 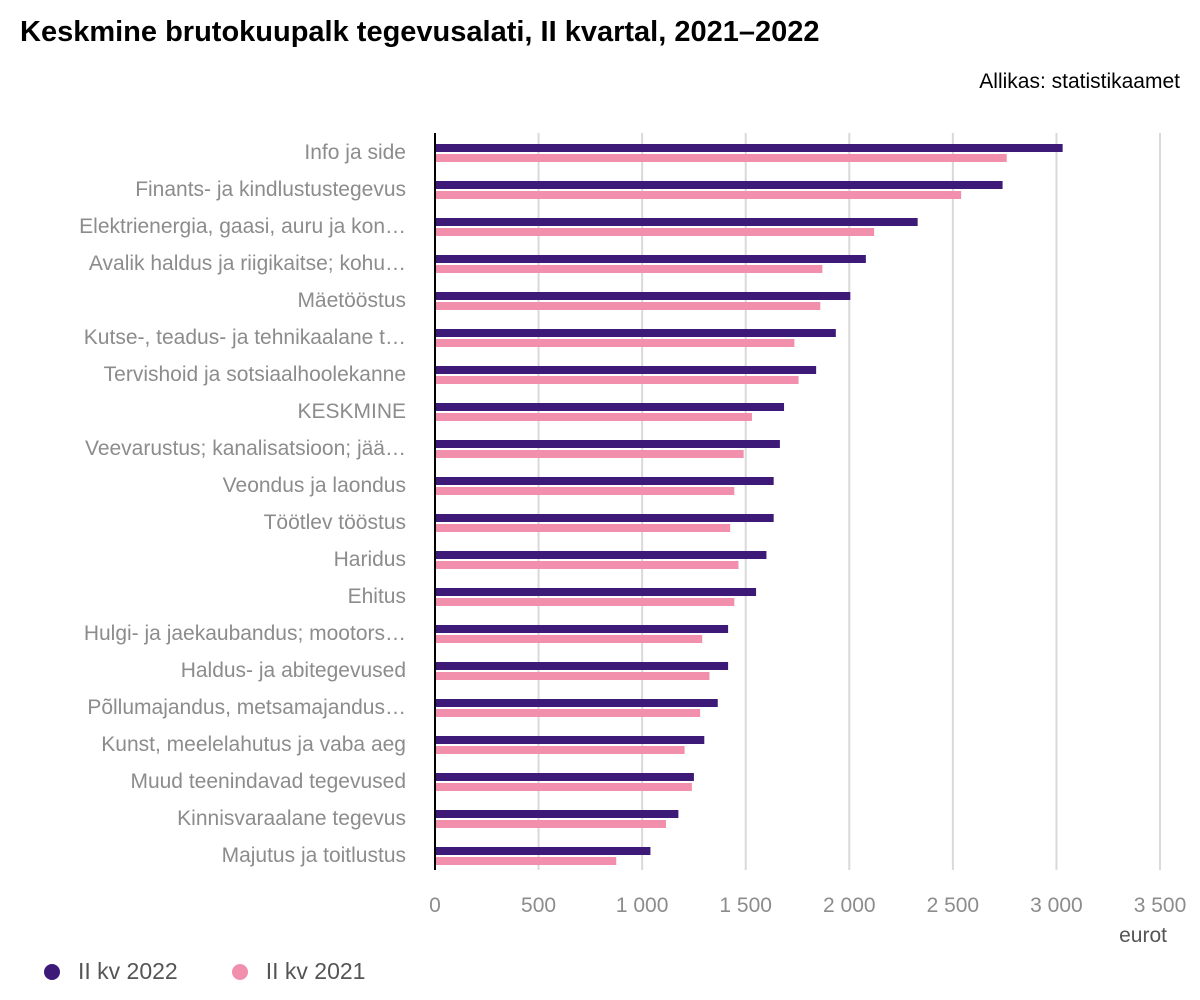 I want to click on category-label: Mäetööstus, so click(x=351, y=300).